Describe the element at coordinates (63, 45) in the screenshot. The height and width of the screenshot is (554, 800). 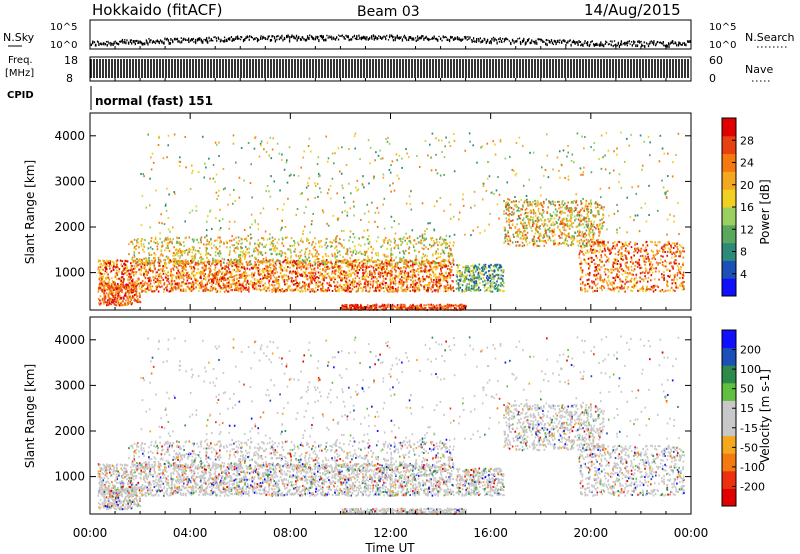
I see `noise-tick-left-bottom: 10^0` at that location.